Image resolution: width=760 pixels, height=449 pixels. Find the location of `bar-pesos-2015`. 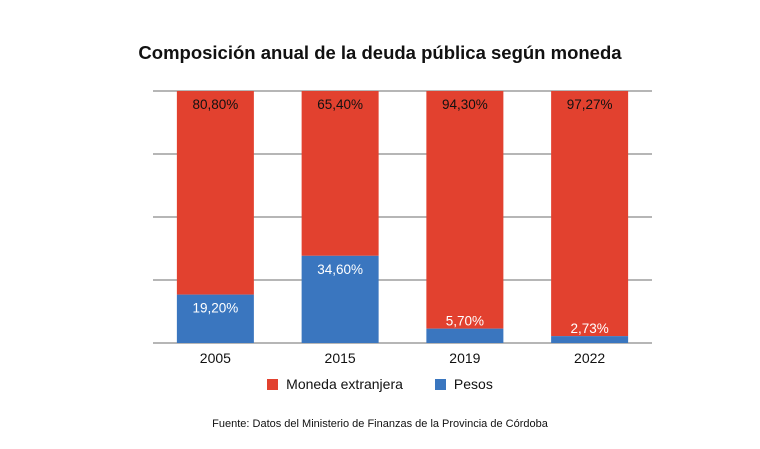

bar-pesos-2015 is located at coordinates (340, 299).